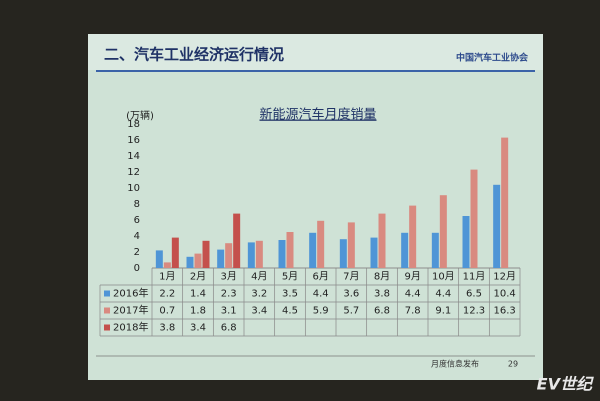 This screenshot has width=600, height=401. I want to click on y-tick-label: 0, so click(137, 268).